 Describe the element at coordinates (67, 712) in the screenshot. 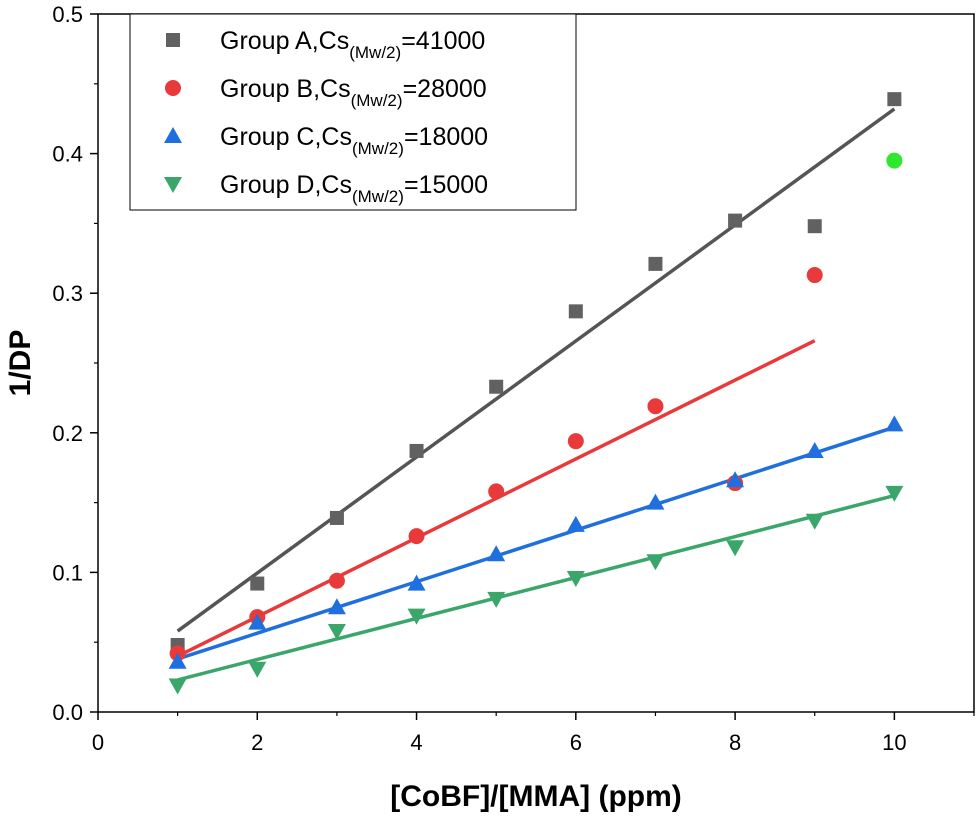

I see `y-tick-label: 0.0` at that location.